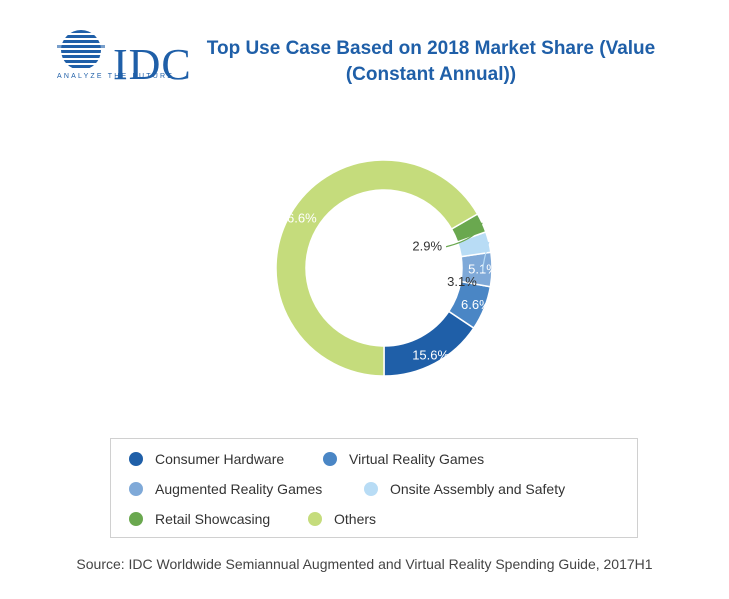  What do you see at coordinates (116, 76) in the screenshot?
I see `logo-tagline: ANALYZE THE FUTURE` at bounding box center [116, 76].